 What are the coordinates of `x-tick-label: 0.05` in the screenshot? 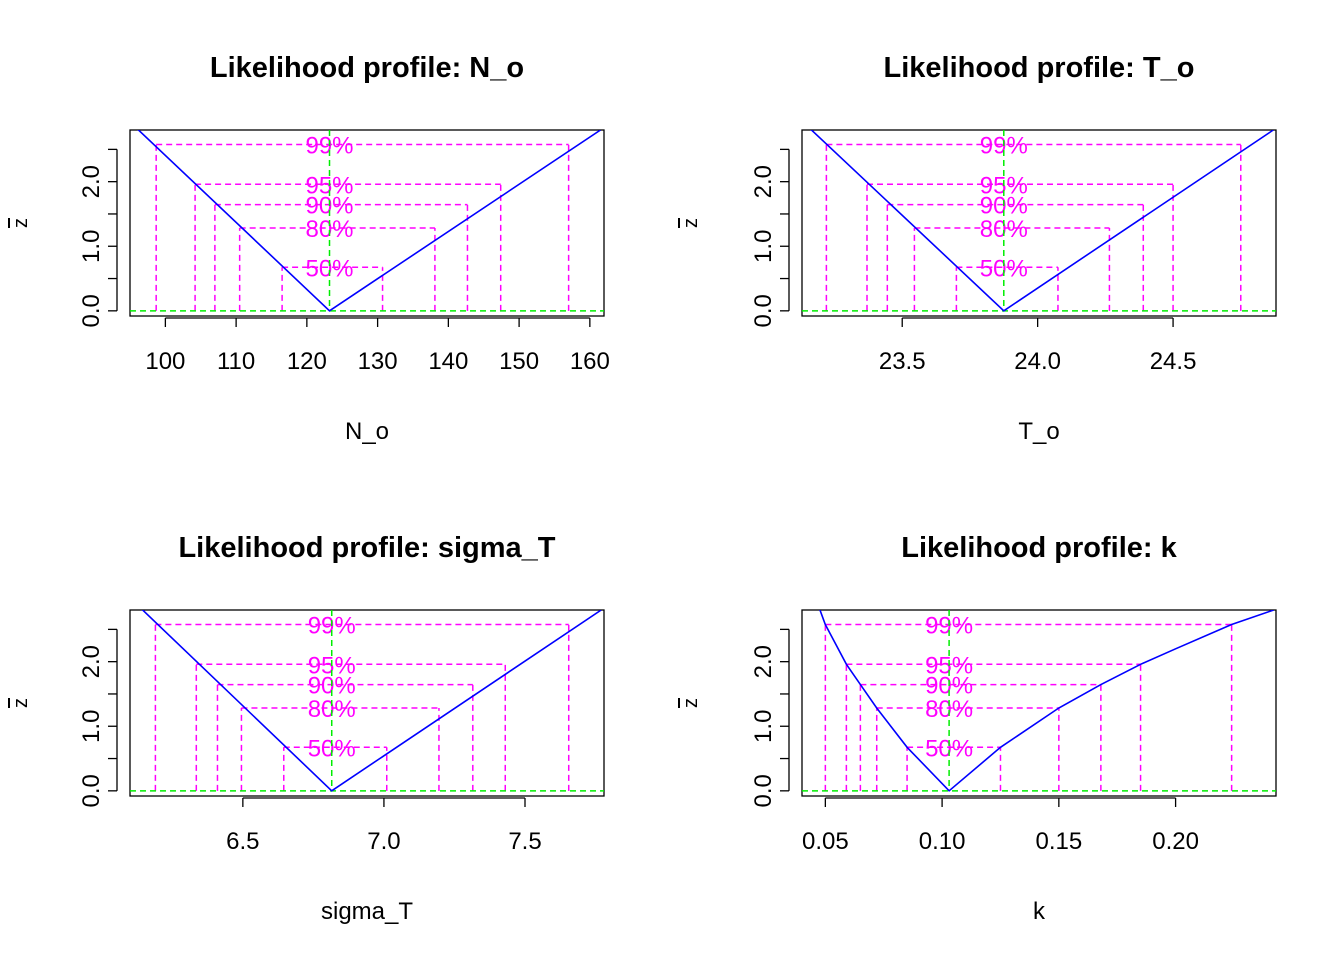 It's located at (825, 841).